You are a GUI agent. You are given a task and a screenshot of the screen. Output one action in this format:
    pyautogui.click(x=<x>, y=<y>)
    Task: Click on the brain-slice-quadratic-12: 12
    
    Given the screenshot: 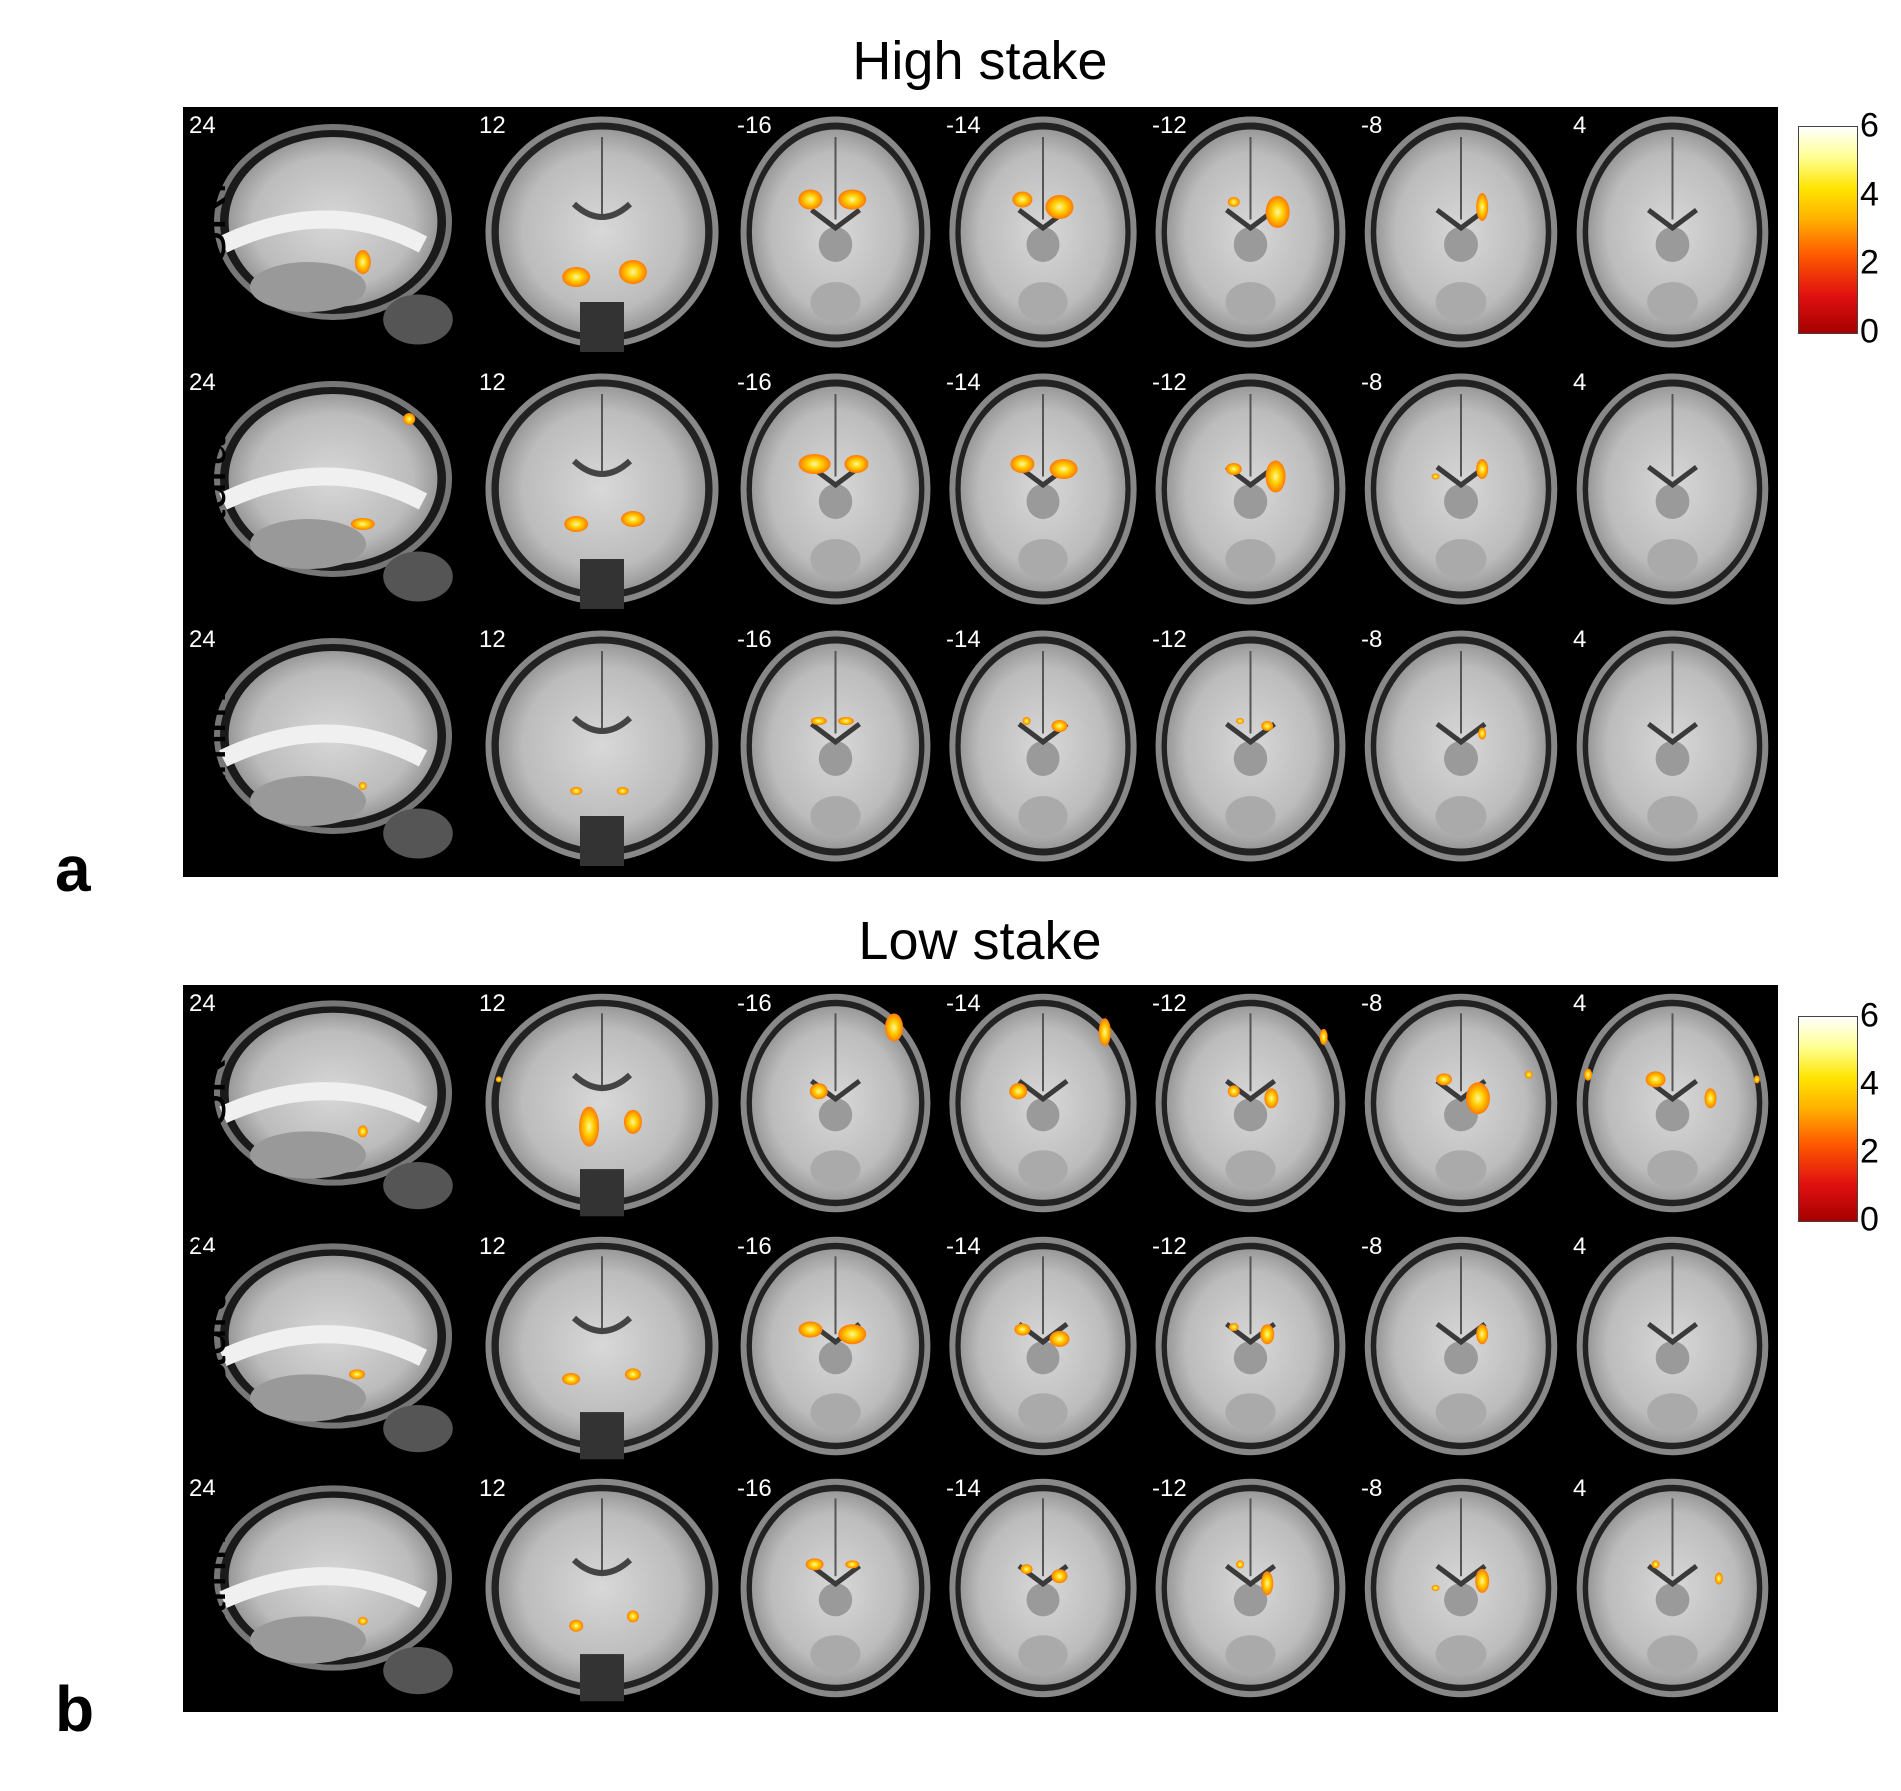 What is the action you would take?
    pyautogui.click(x=599, y=489)
    